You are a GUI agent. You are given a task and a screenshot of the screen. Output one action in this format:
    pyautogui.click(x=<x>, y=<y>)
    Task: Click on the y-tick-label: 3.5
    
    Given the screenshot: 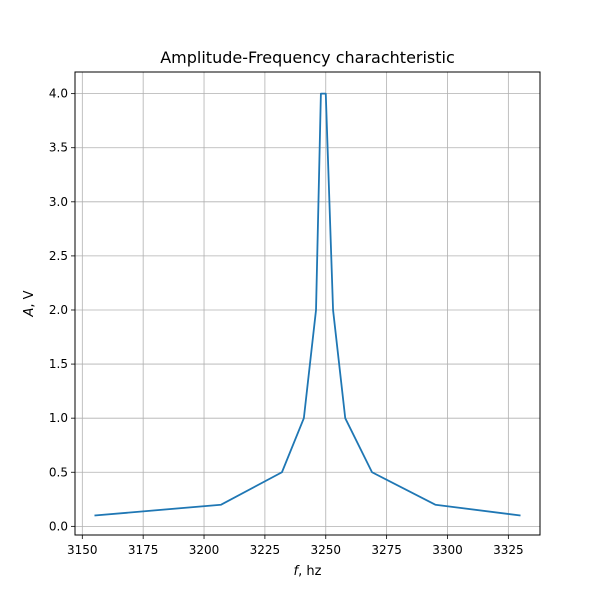 What is the action you would take?
    pyautogui.click(x=58, y=148)
    